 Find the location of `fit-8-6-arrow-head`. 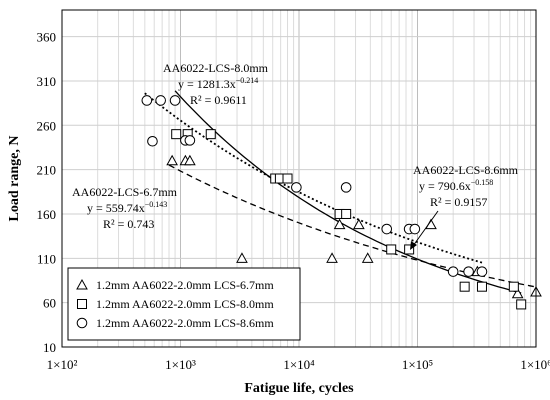

fit-8-6-arrow-head is located at coordinates (413, 245).